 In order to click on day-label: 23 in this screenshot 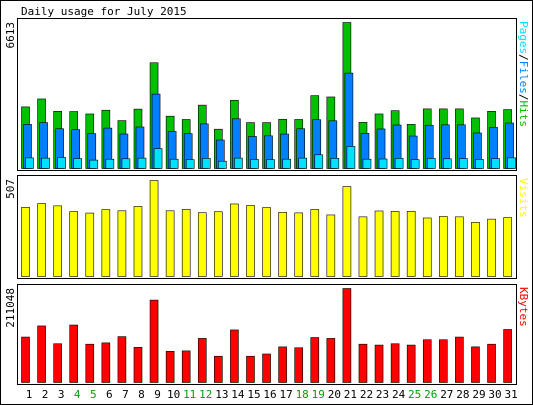, I will do `click(382, 394)`.